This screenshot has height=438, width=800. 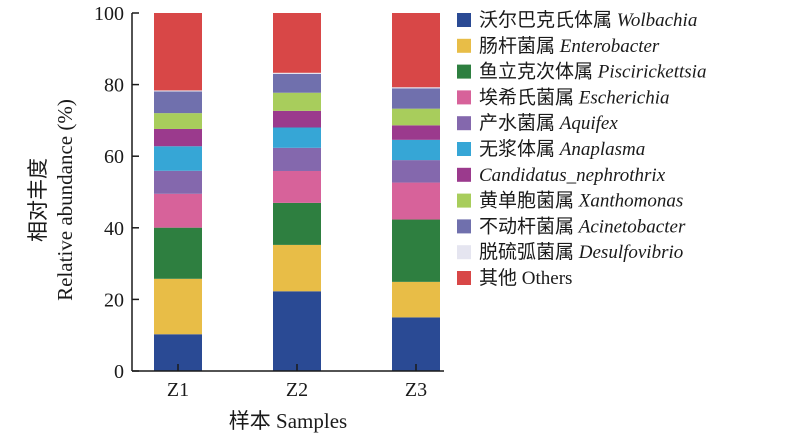 I want to click on y-tick-label: 0, so click(x=119, y=372).